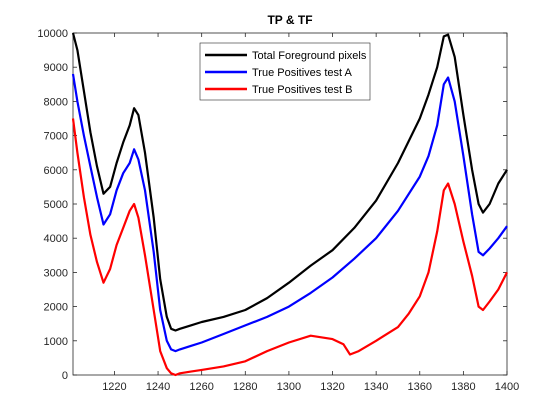  I want to click on legend-label-1: Total Foreground pixels, so click(309, 56).